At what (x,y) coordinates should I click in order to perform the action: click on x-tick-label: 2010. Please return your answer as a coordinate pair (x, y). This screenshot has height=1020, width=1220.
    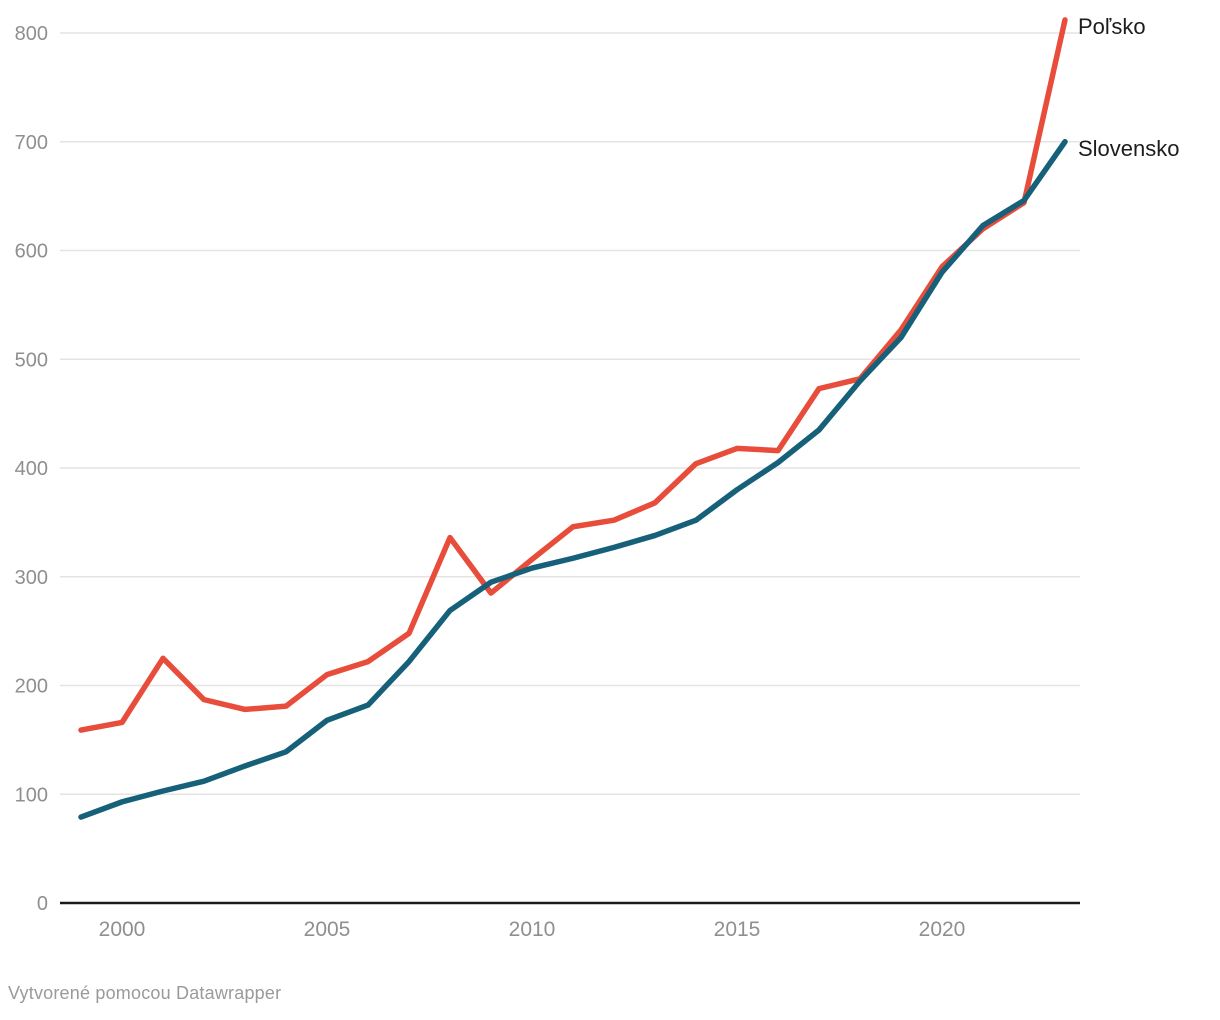
    Looking at the image, I should click on (532, 929).